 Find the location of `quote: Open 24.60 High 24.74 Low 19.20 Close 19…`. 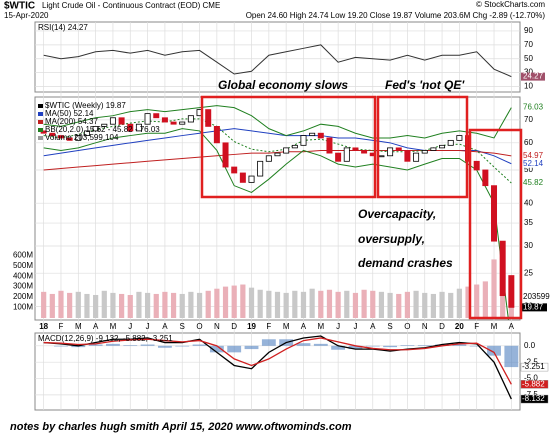

quote: Open 24.60 High 24.74 Low 19.20 Close 19… is located at coordinates (396, 15).